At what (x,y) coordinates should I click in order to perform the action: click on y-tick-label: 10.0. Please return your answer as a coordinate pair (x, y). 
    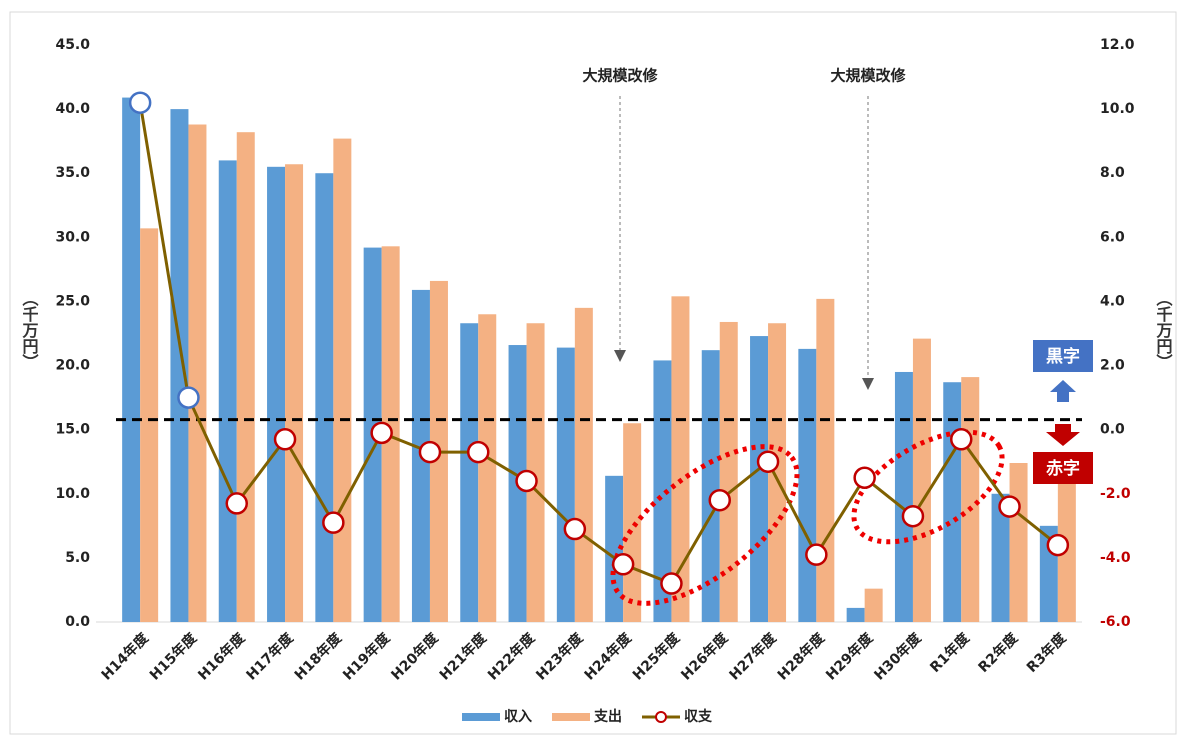
    Looking at the image, I should click on (72, 494).